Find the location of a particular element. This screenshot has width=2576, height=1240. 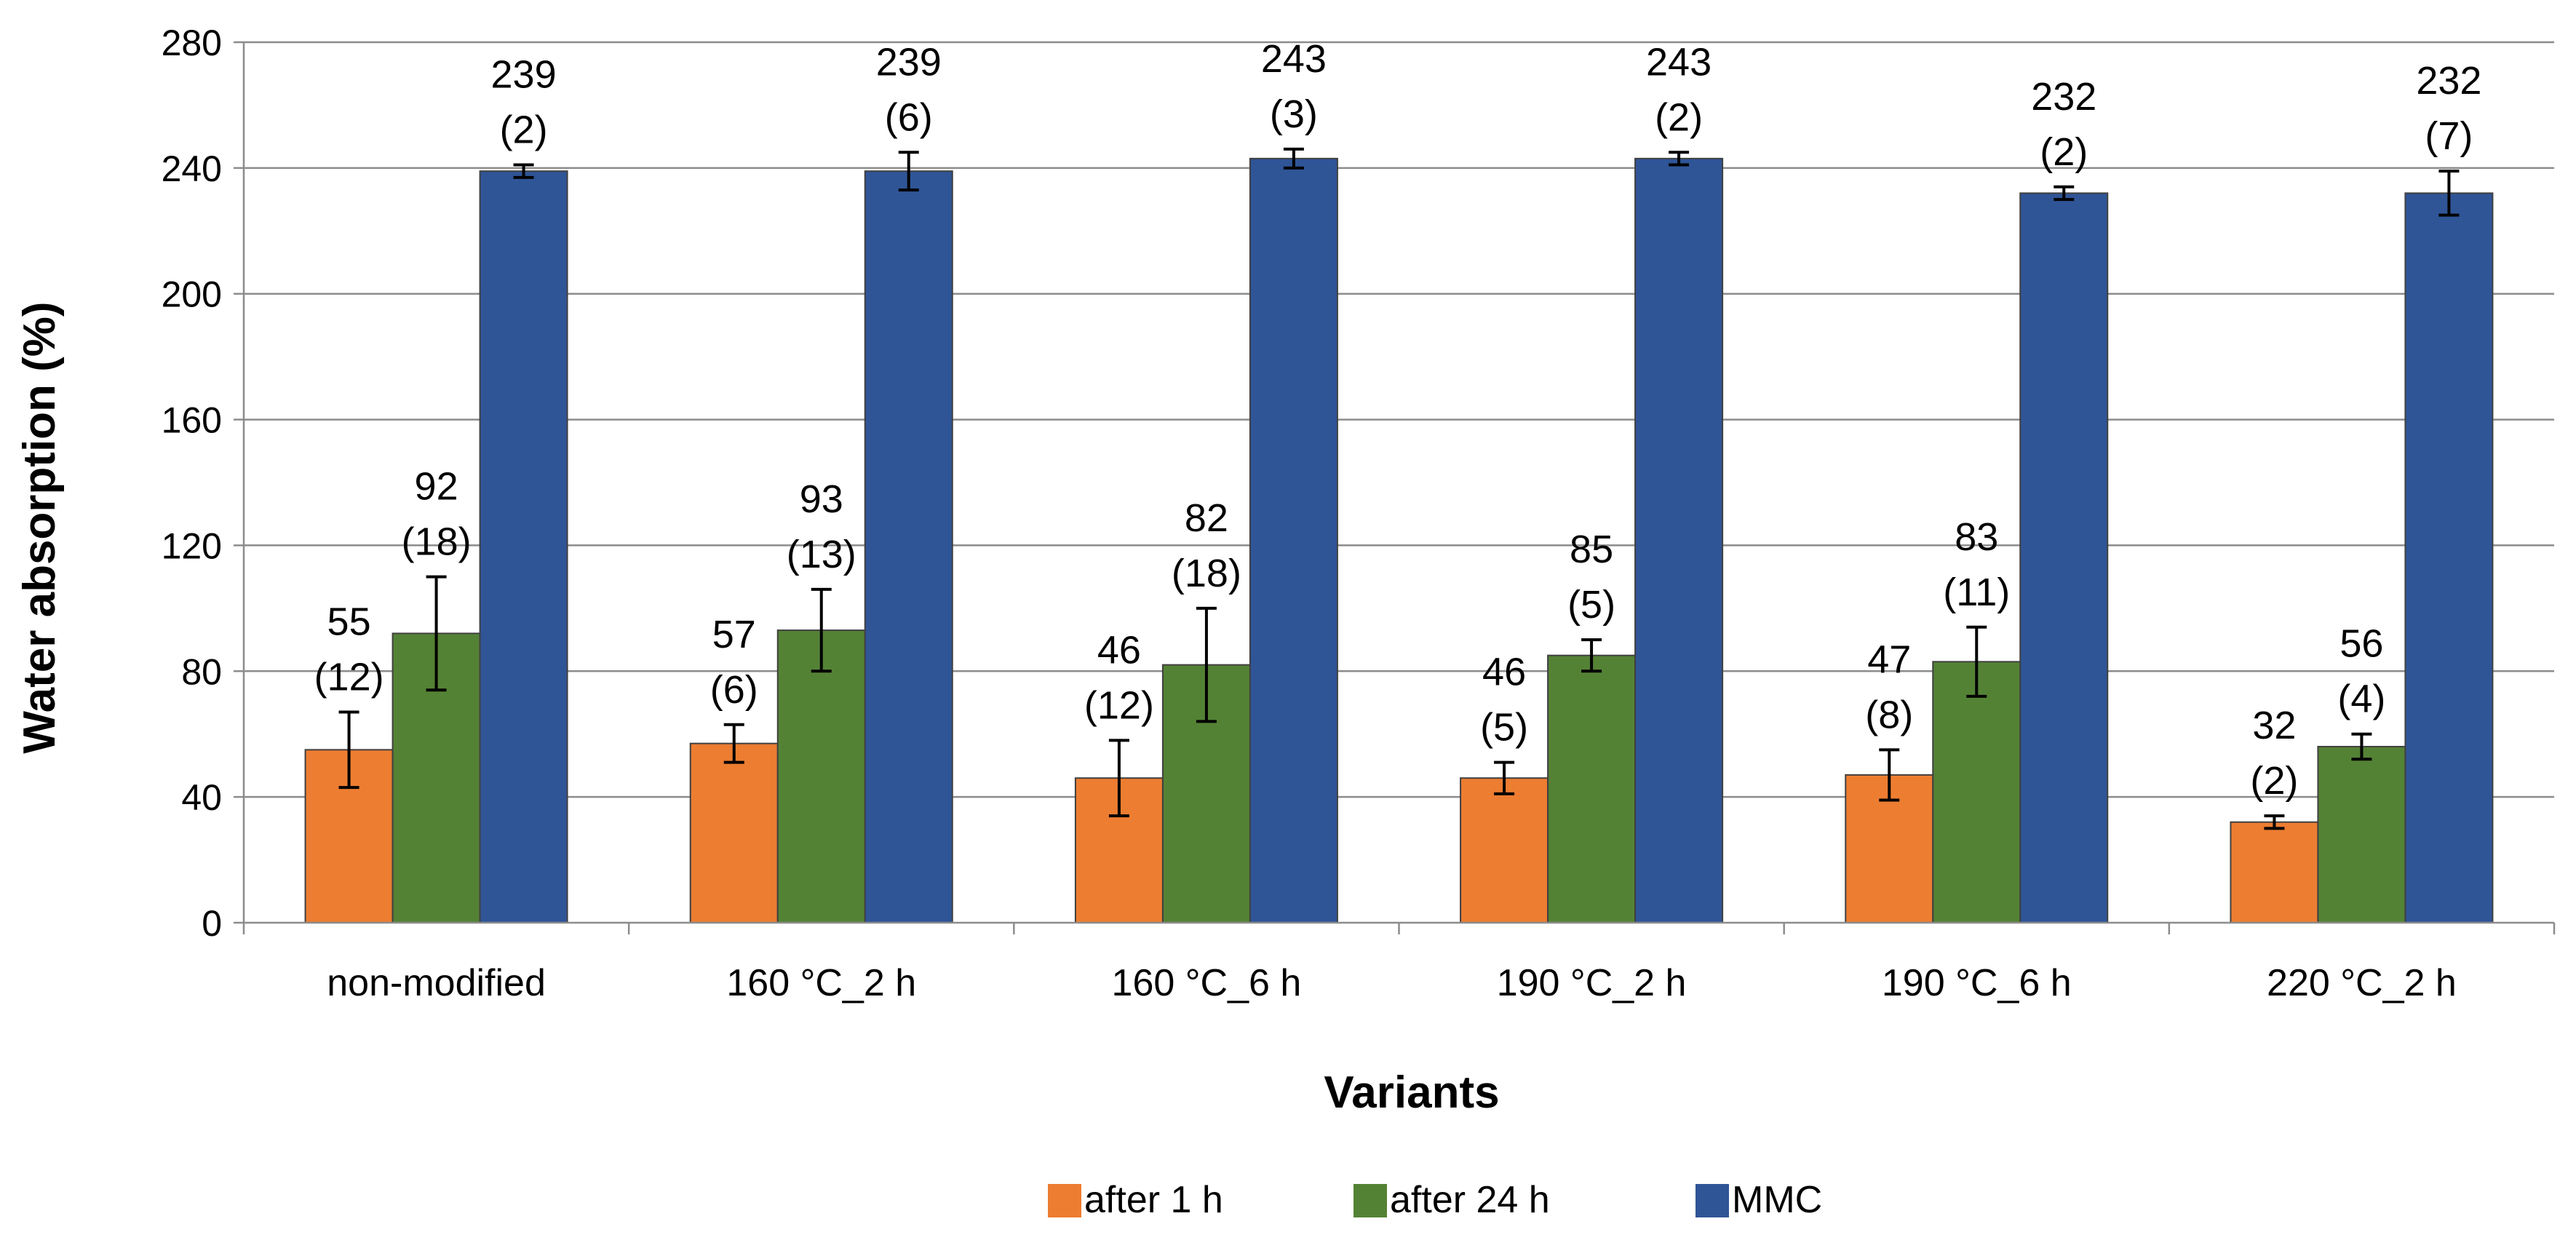

x-tick-label: 220 °C_2 h is located at coordinates (2362, 983).